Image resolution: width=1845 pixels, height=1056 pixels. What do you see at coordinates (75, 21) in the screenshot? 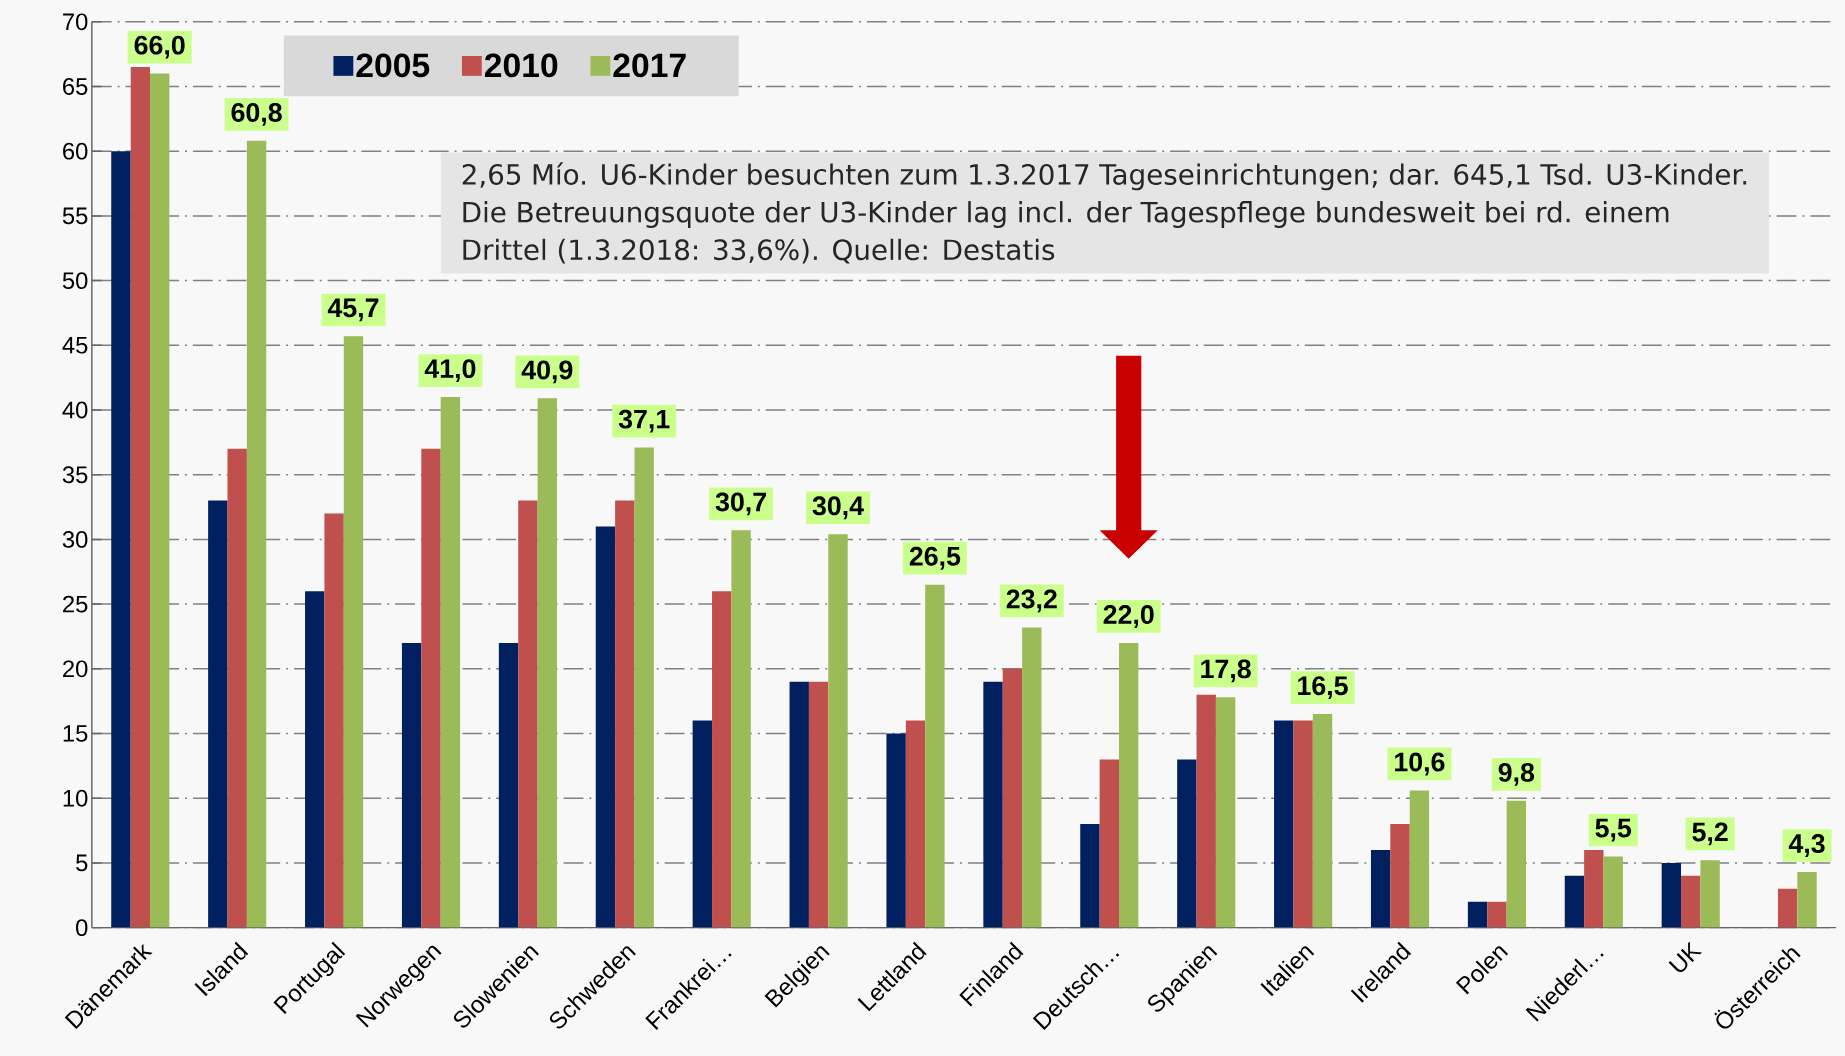
I see `y-tick-label: 70` at bounding box center [75, 21].